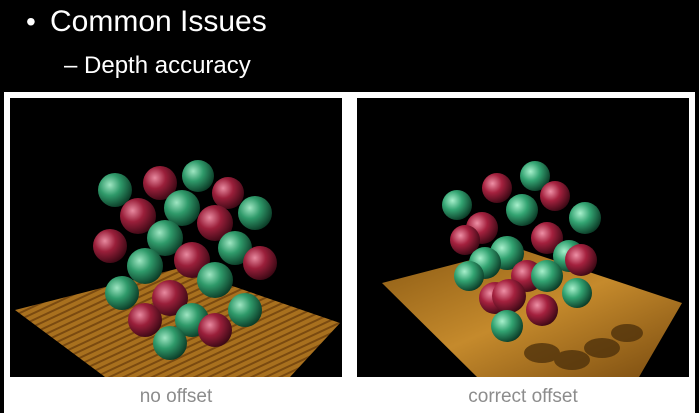  Describe the element at coordinates (176, 396) in the screenshot. I see `caption-no-offset: no offset` at that location.